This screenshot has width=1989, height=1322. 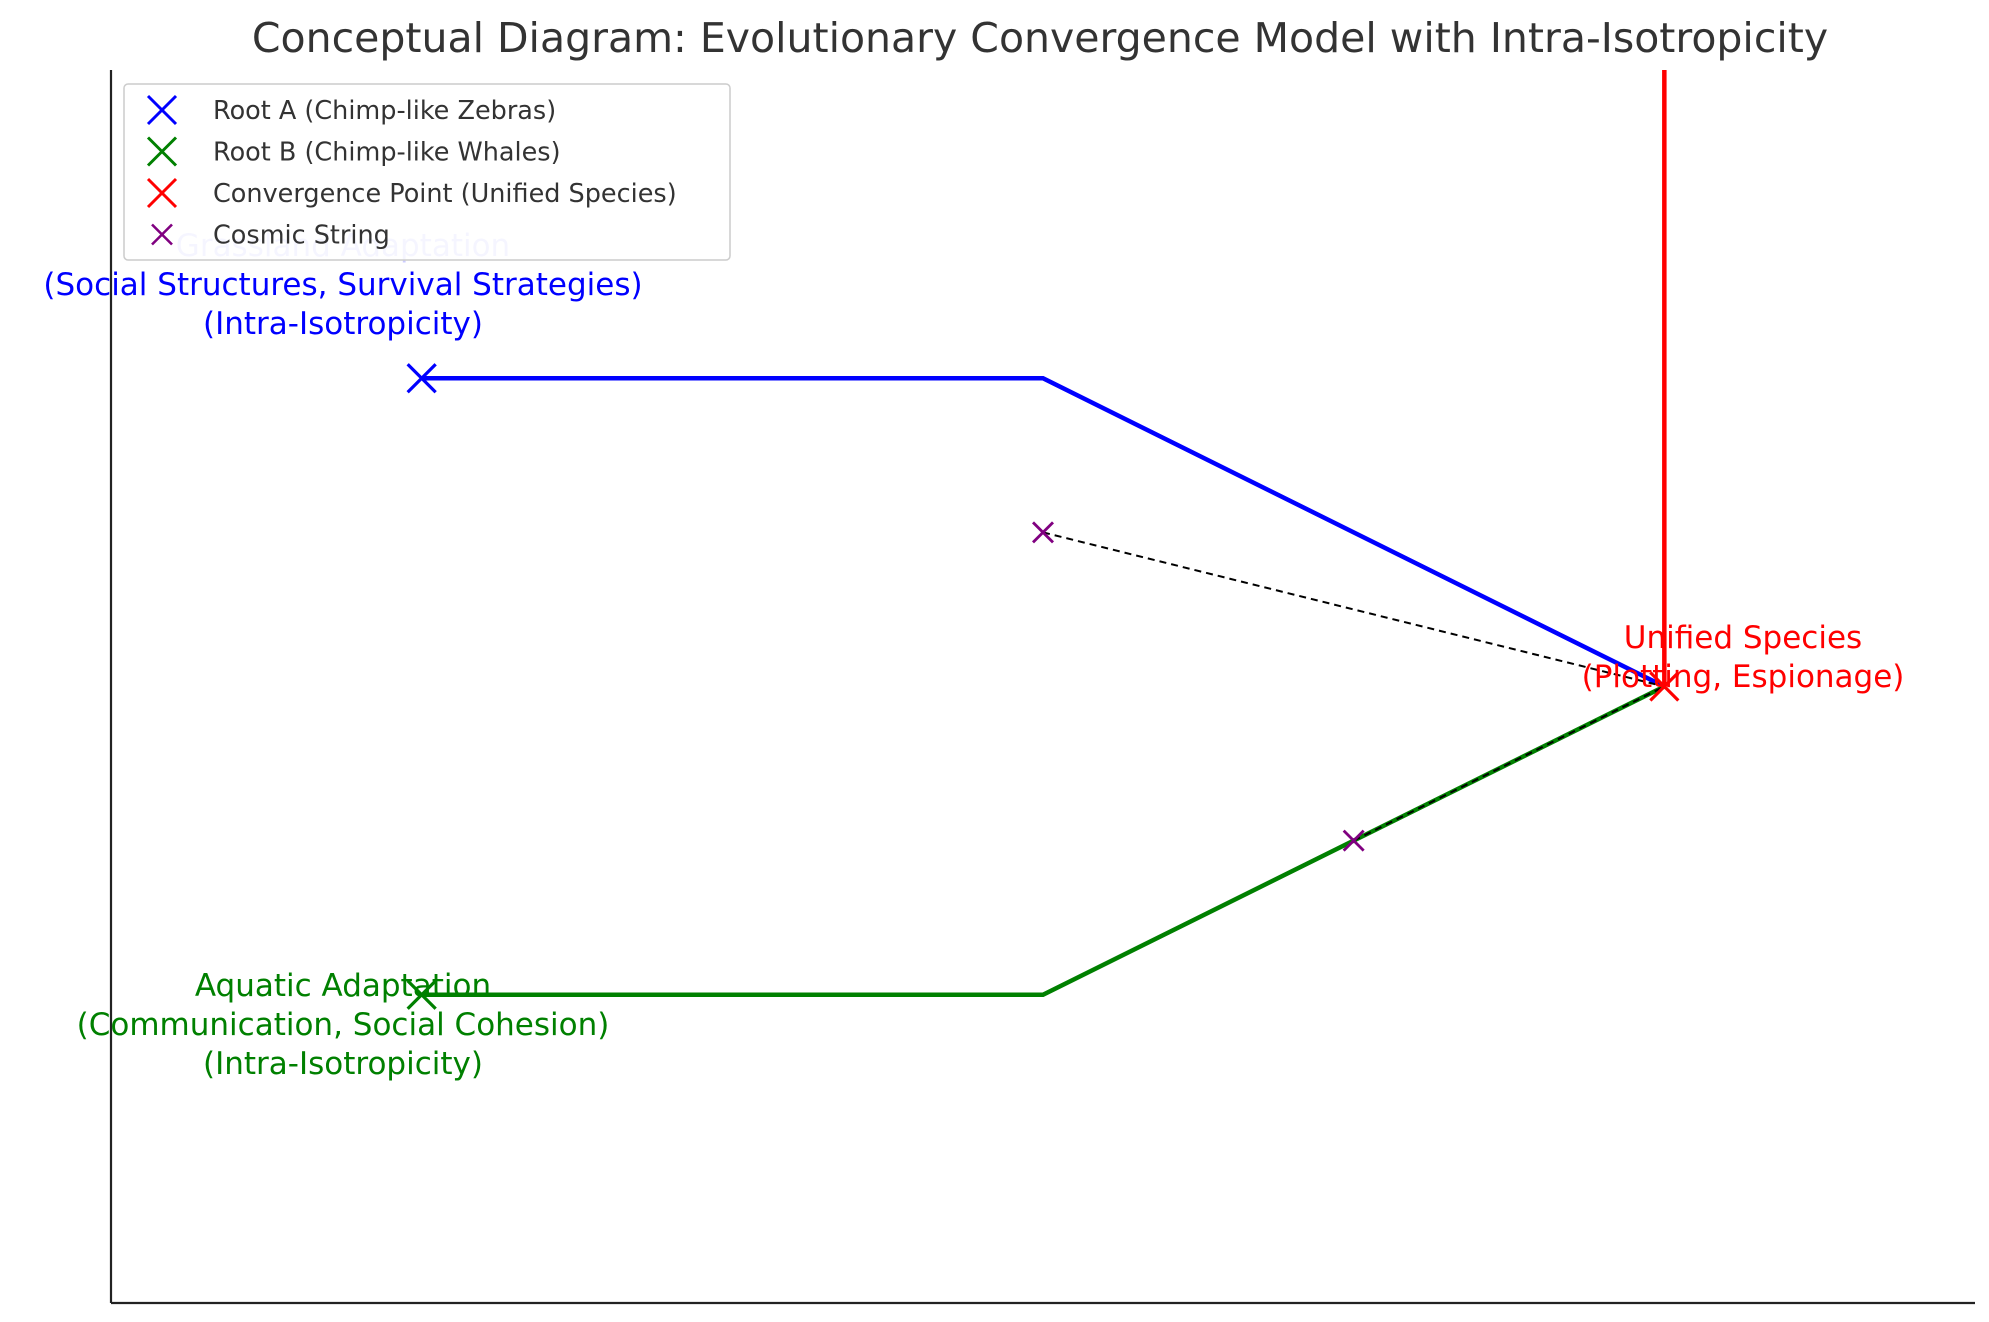 I want to click on root_b-annotation-line: (Communication, Social Cohesion), so click(x=343, y=1025).